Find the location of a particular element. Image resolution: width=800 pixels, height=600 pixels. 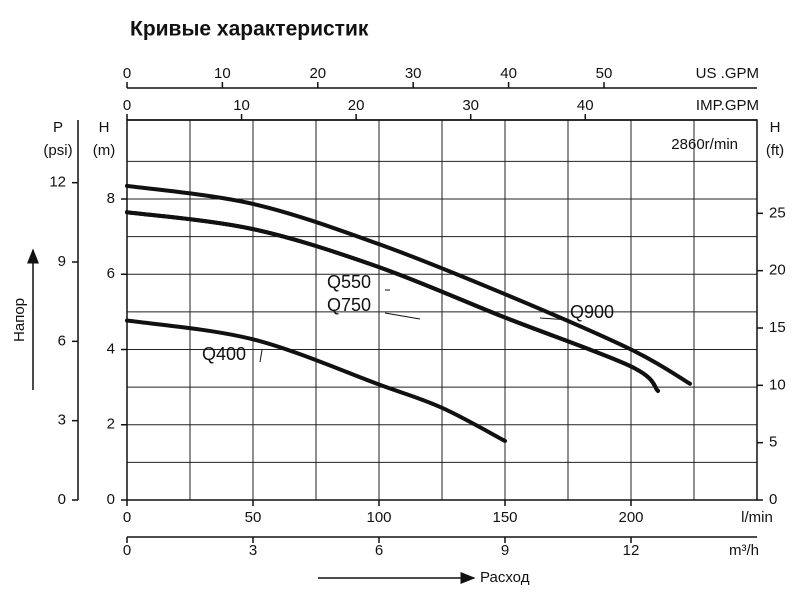

y-tick-label: 5 is located at coordinates (773, 442).